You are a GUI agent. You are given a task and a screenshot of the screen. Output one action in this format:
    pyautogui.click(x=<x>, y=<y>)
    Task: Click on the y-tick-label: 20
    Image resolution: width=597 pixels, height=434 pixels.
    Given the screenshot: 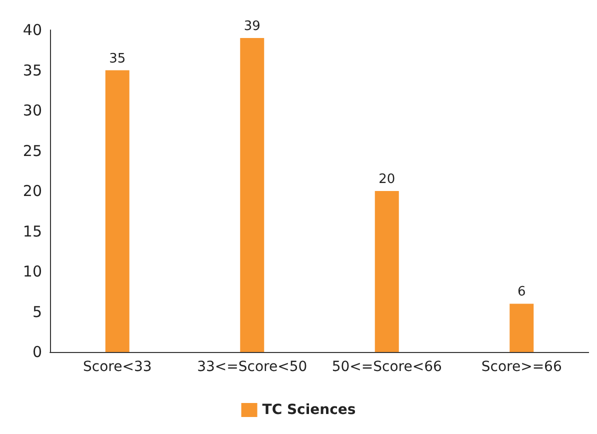 What is the action you would take?
    pyautogui.click(x=32, y=191)
    